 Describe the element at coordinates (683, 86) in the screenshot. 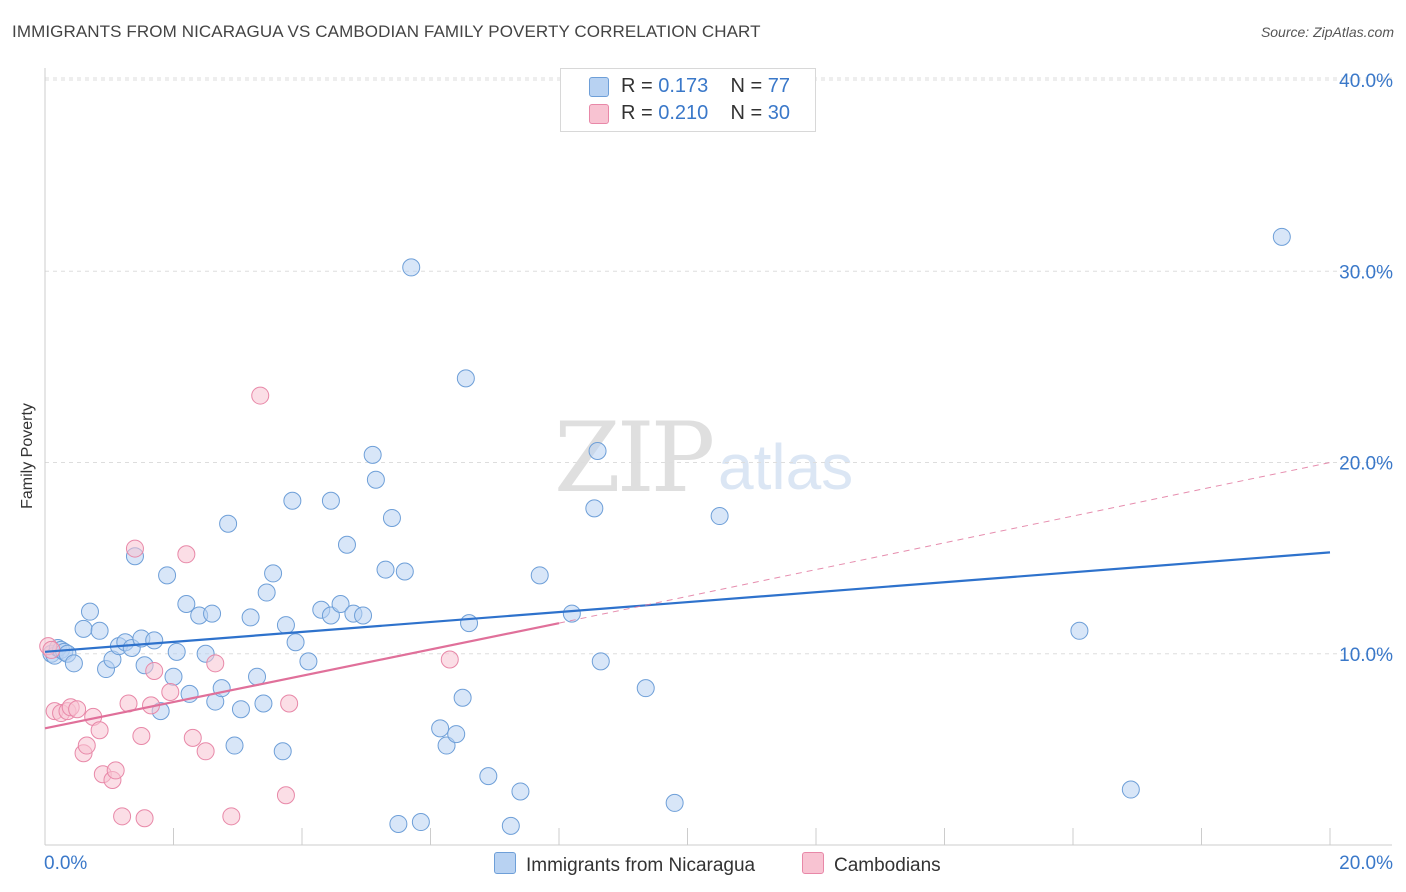

I see `r-value: 0.173` at that location.